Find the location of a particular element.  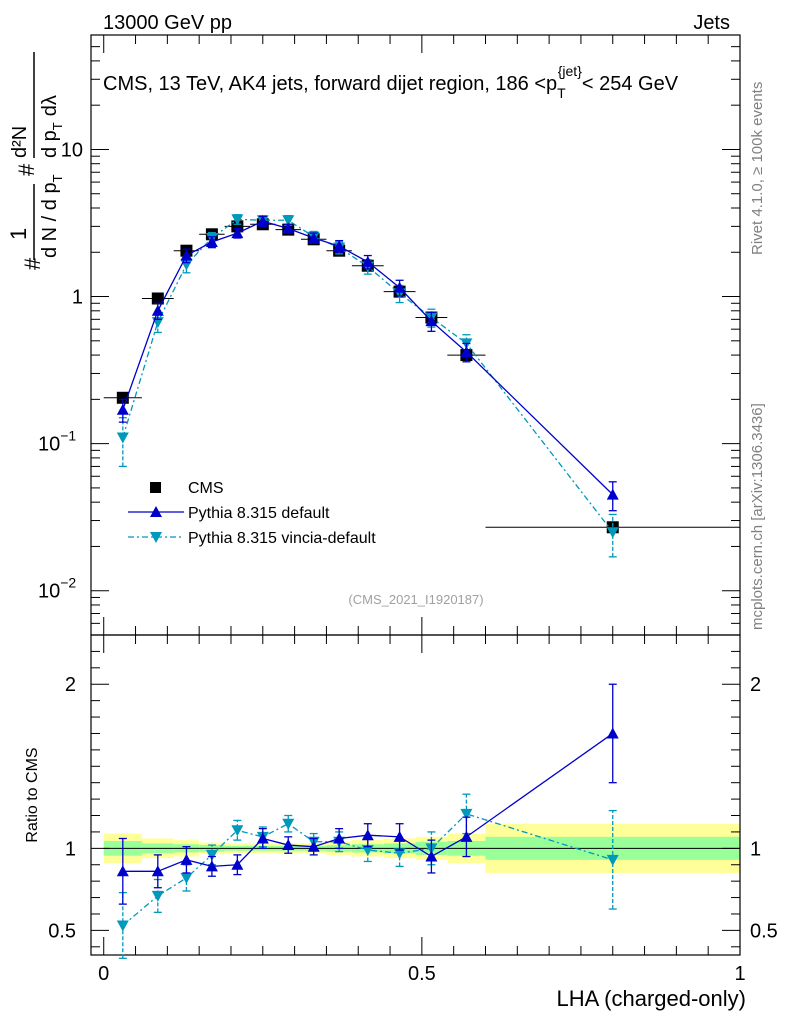

ylabel-one: 1 is located at coordinates (18, 234).